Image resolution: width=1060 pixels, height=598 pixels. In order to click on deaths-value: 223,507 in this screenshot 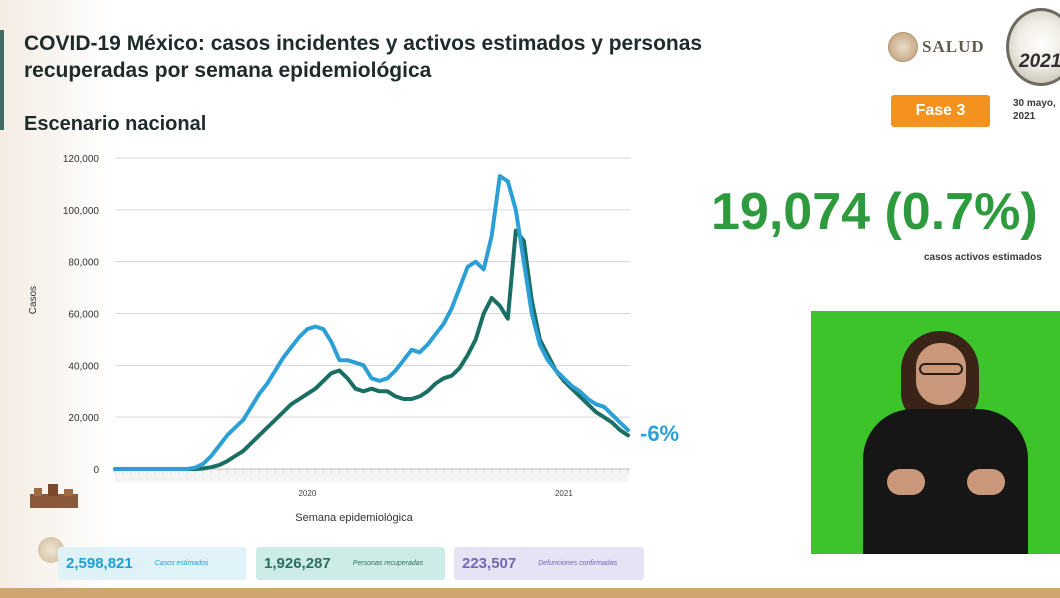, I will do `click(489, 563)`.